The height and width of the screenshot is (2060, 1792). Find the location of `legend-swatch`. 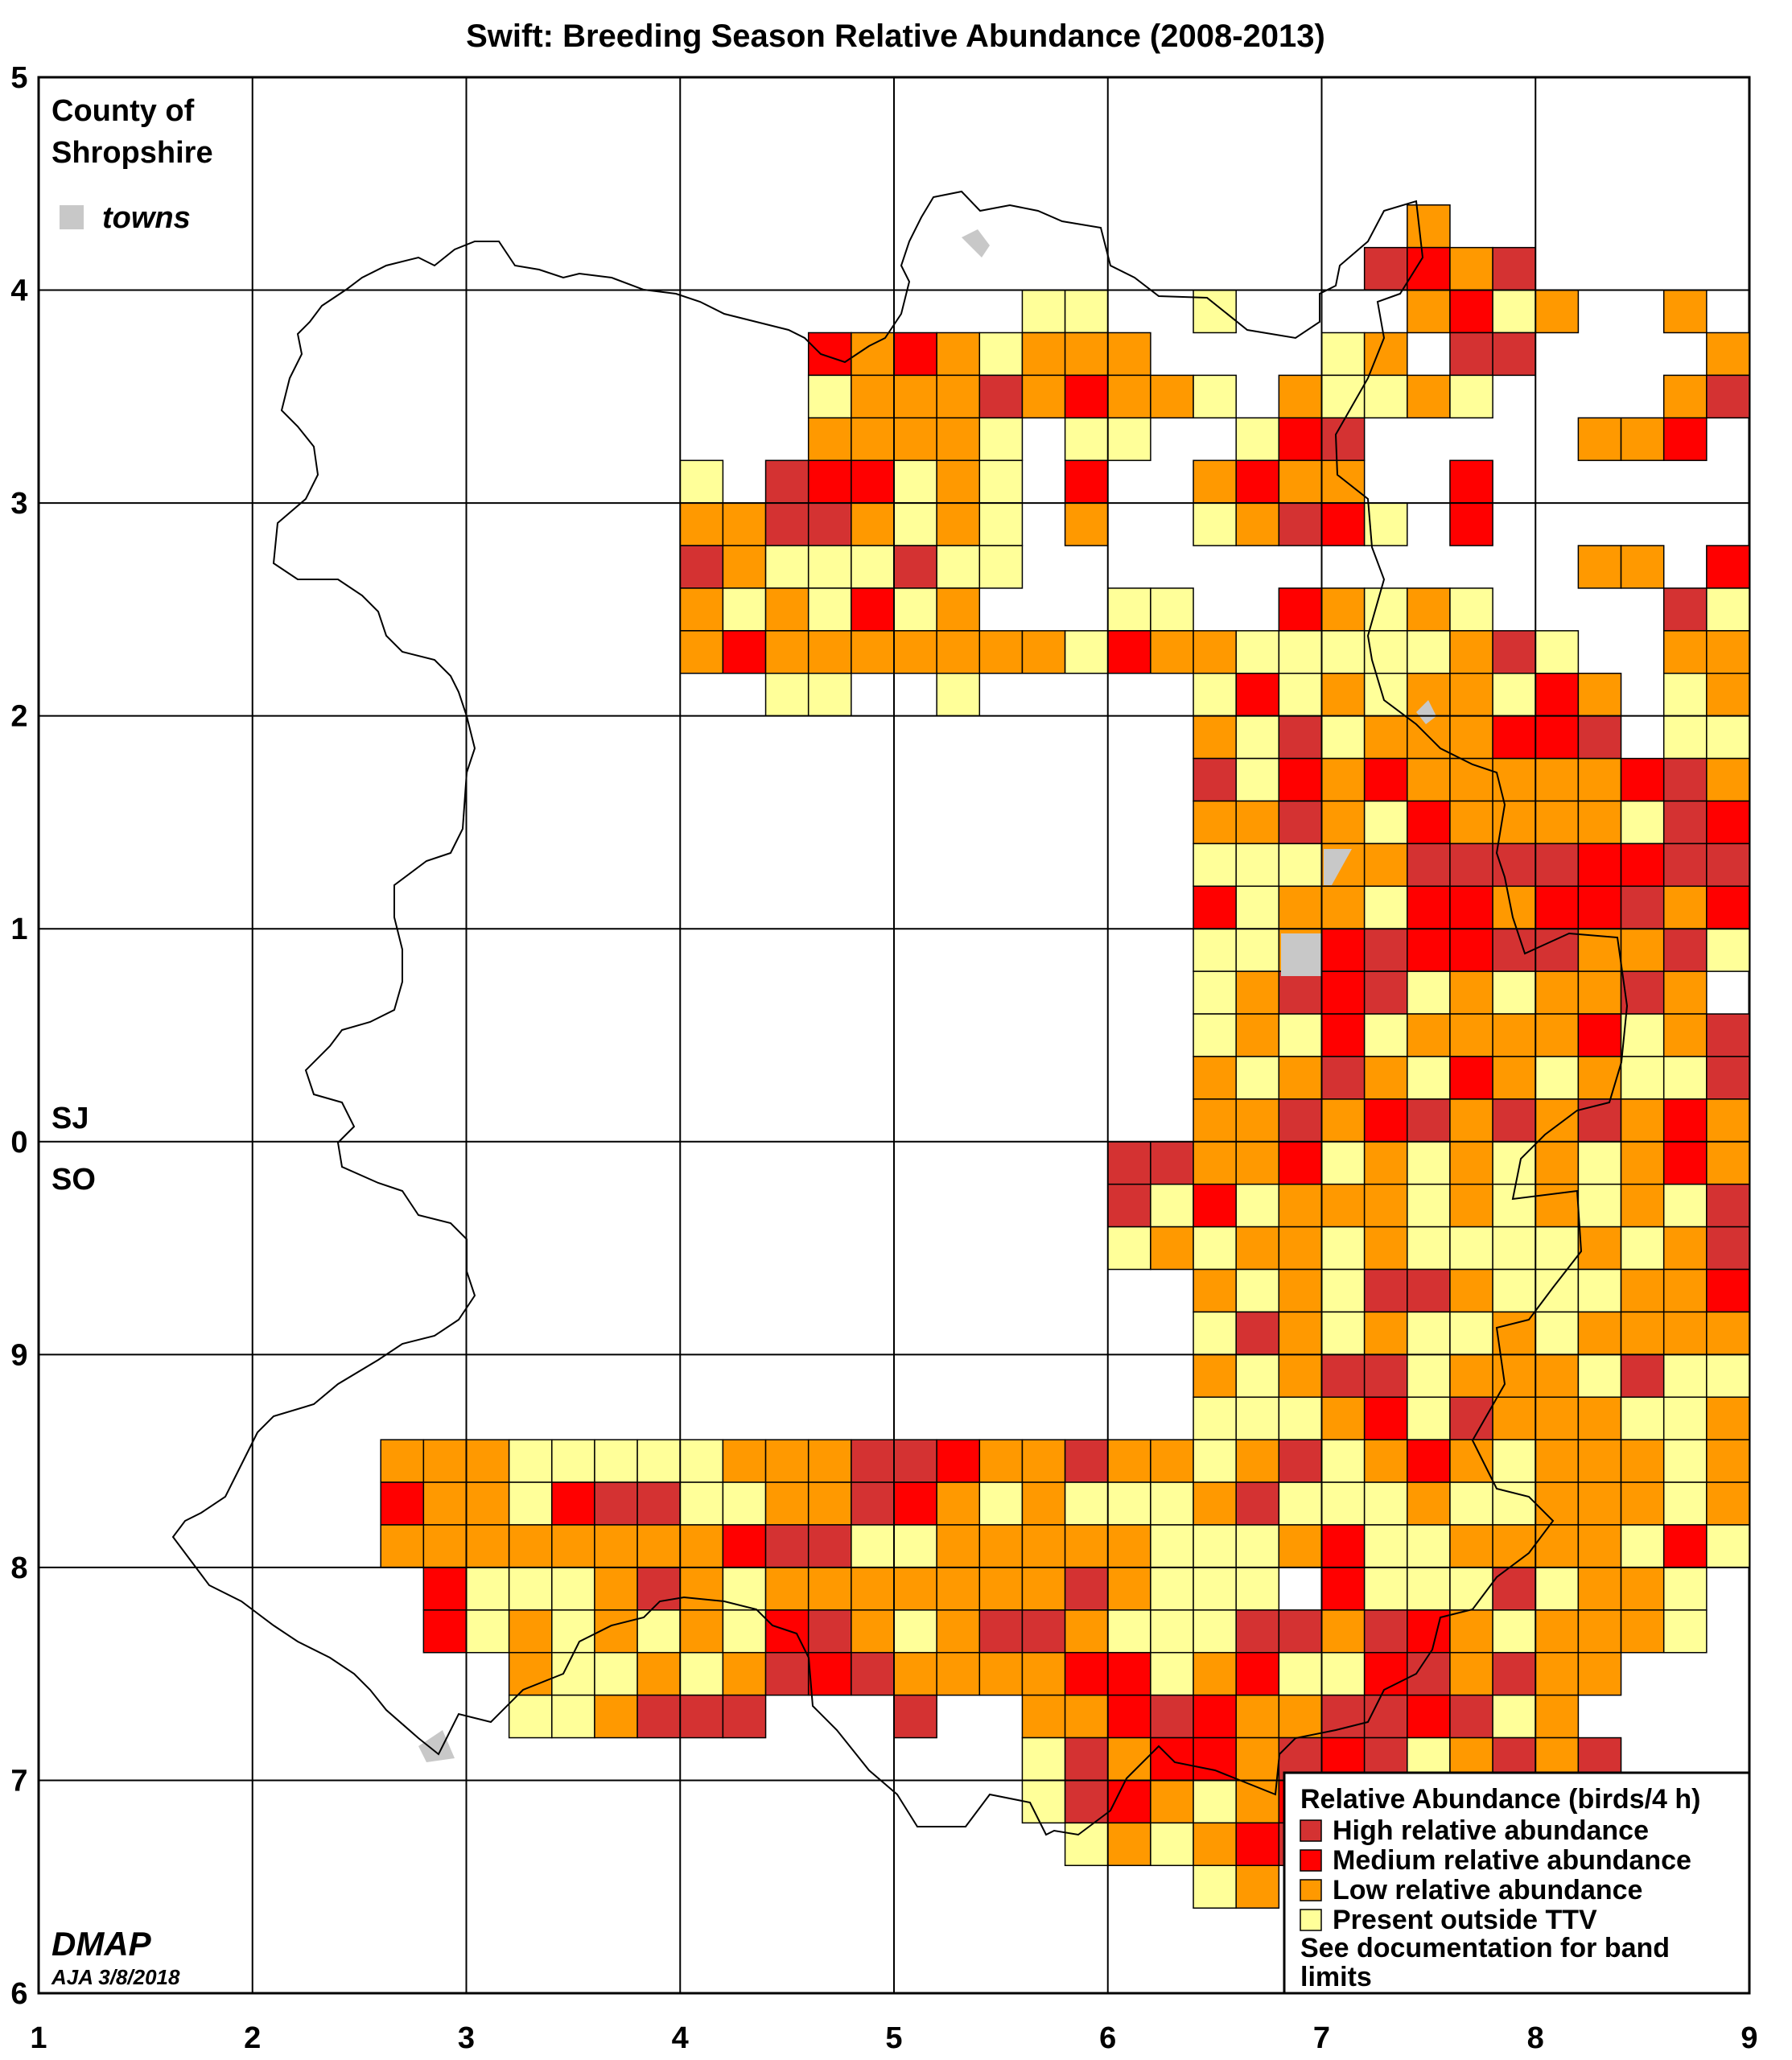

legend-swatch is located at coordinates (1311, 1890).